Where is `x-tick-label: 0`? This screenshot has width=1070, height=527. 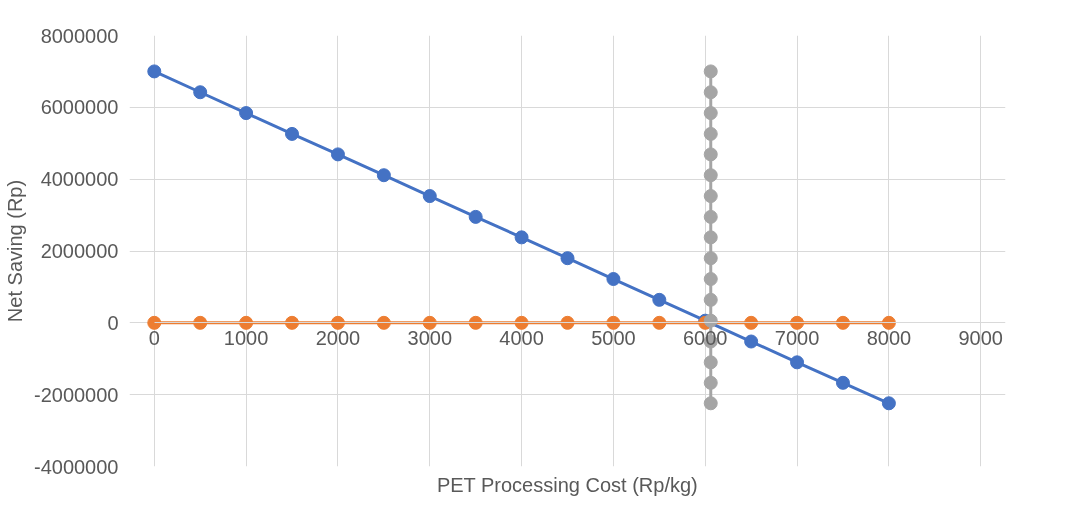
x-tick-label: 0 is located at coordinates (154, 337).